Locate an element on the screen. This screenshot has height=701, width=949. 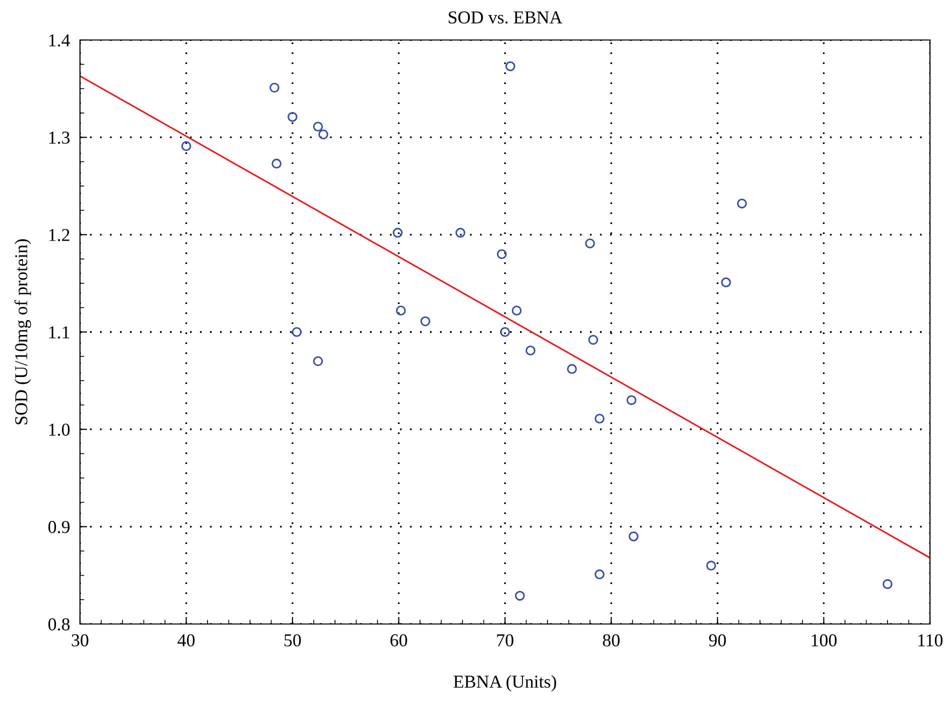
y-tick-label: 0.9 is located at coordinates (59, 527).